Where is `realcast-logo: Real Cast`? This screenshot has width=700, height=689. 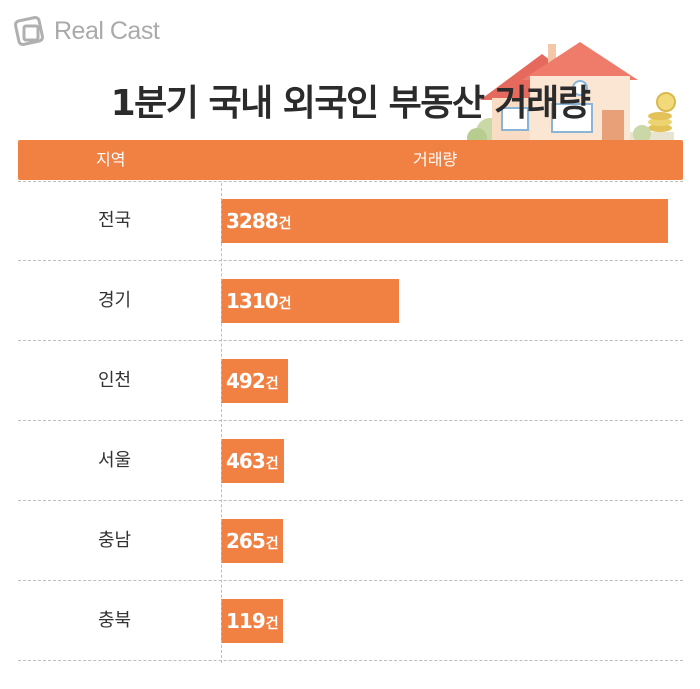
realcast-logo: Real Cast is located at coordinates (87, 31).